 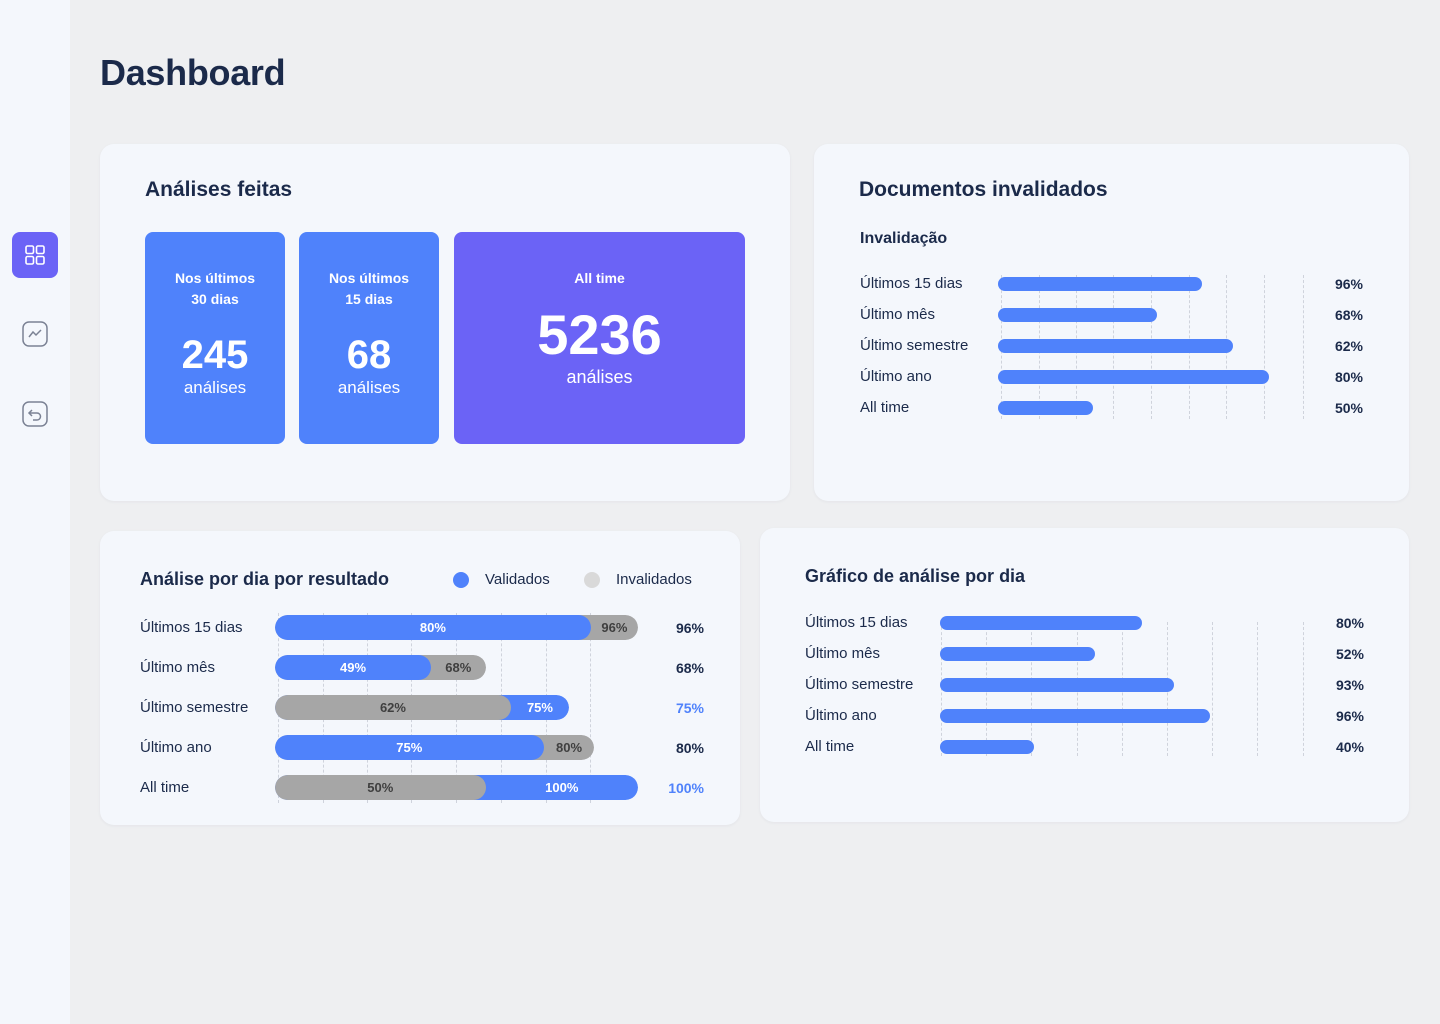 I want to click on stacked-bar: 68% 49%, so click(x=380, y=667).